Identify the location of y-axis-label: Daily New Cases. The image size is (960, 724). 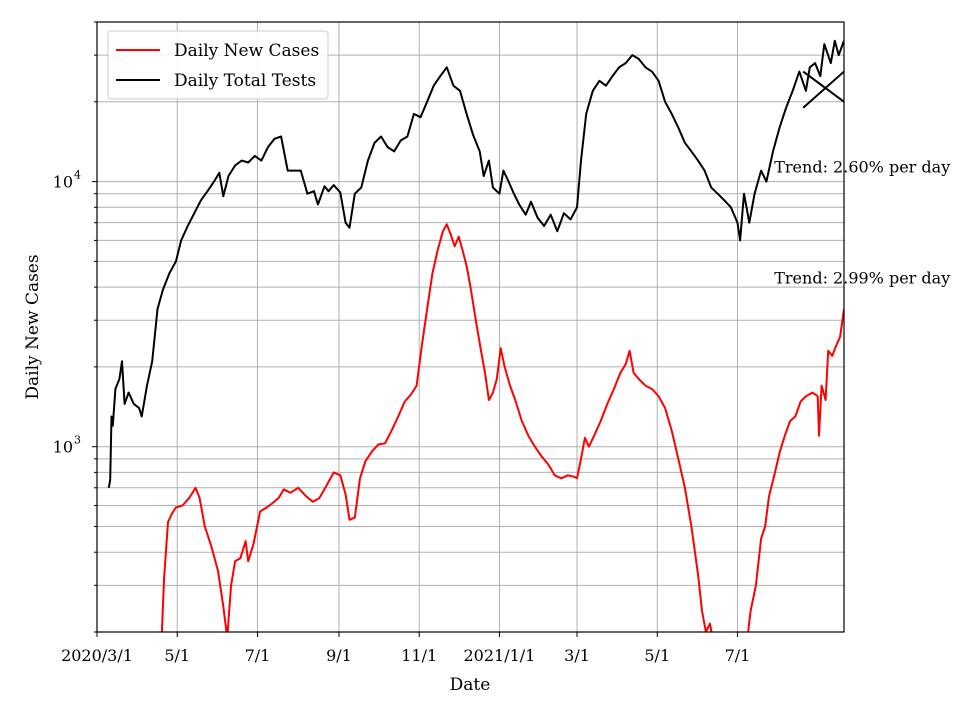
(33, 326).